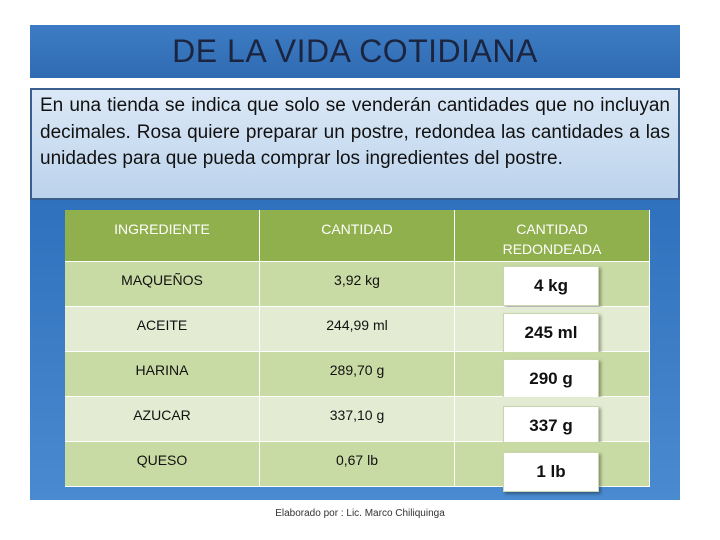  I want to click on header-cell: CANTIDAD, so click(357, 236).